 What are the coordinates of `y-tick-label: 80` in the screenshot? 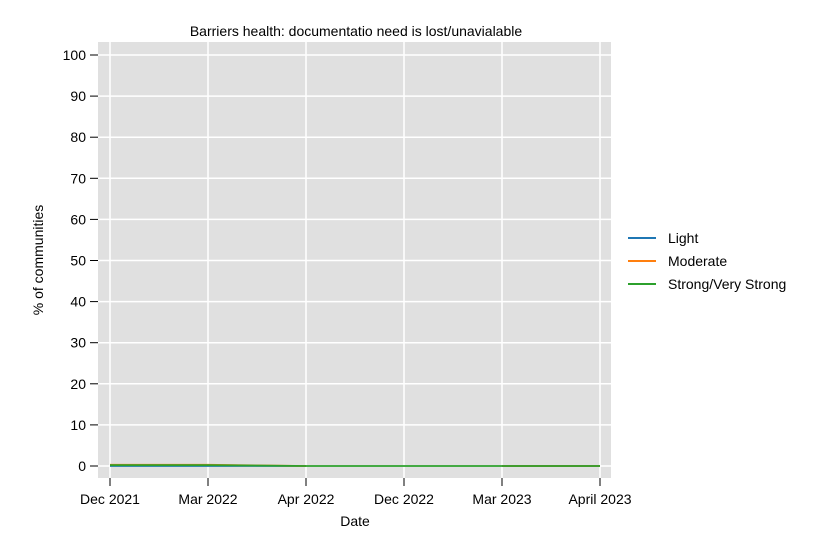 It's located at (78, 137).